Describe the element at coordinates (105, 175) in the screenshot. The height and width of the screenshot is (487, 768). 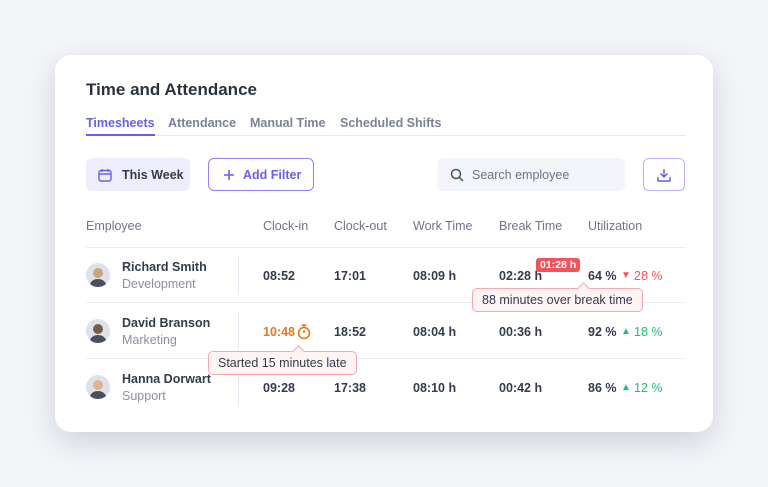
I see `calendar-icon` at that location.